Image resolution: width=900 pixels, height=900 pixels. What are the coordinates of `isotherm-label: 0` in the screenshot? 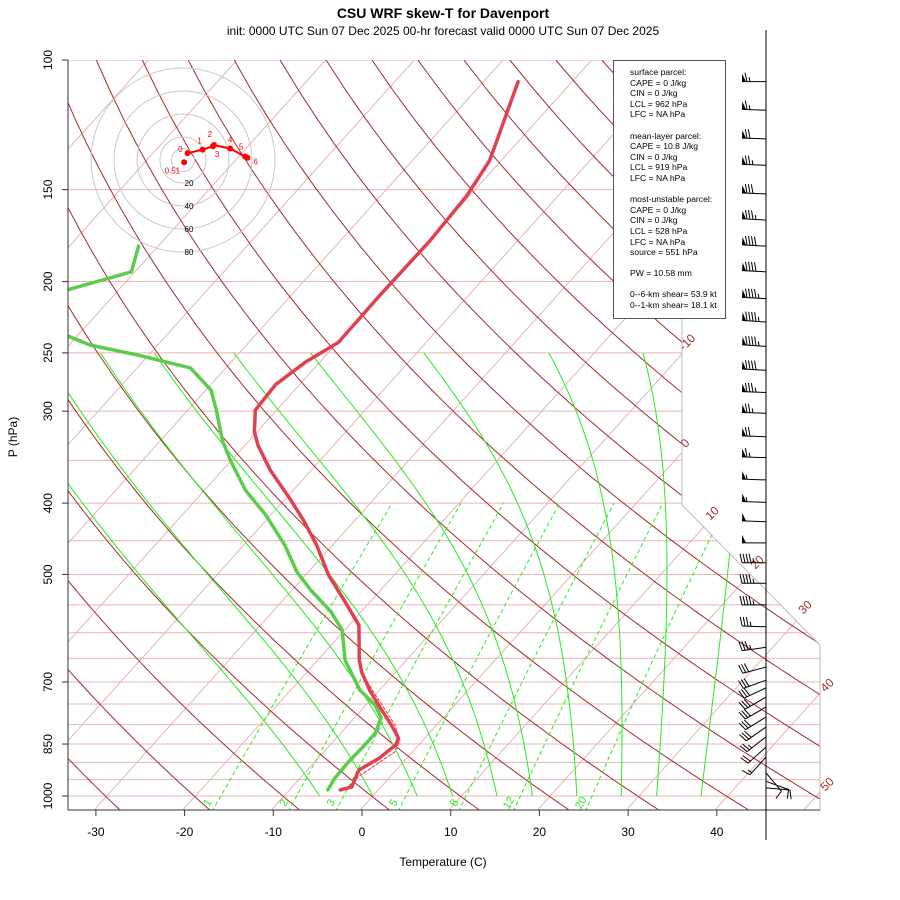 It's located at (685, 443).